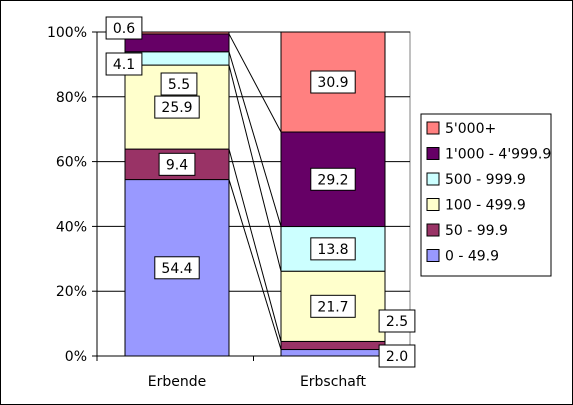  What do you see at coordinates (498, 155) in the screenshot?
I see `legend-item-label: 1'000 - 4'999.9` at bounding box center [498, 155].